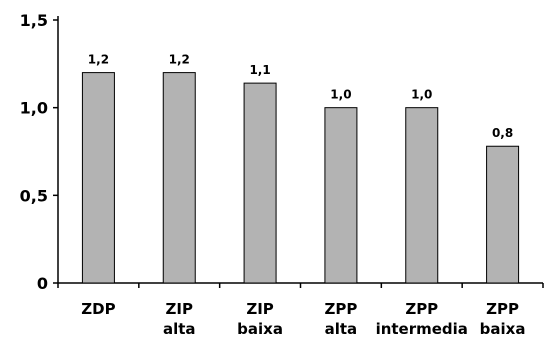 This screenshot has width=545, height=347. Describe the element at coordinates (98, 309) in the screenshot. I see `x-tick-label: ZDP` at that location.